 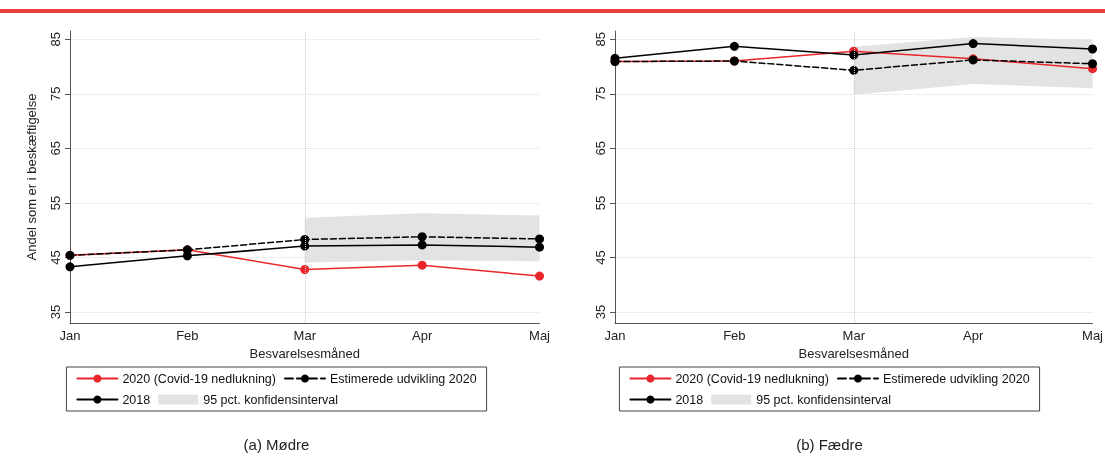 What do you see at coordinates (829, 444) in the screenshot?
I see `text: (b) Fædre` at bounding box center [829, 444].